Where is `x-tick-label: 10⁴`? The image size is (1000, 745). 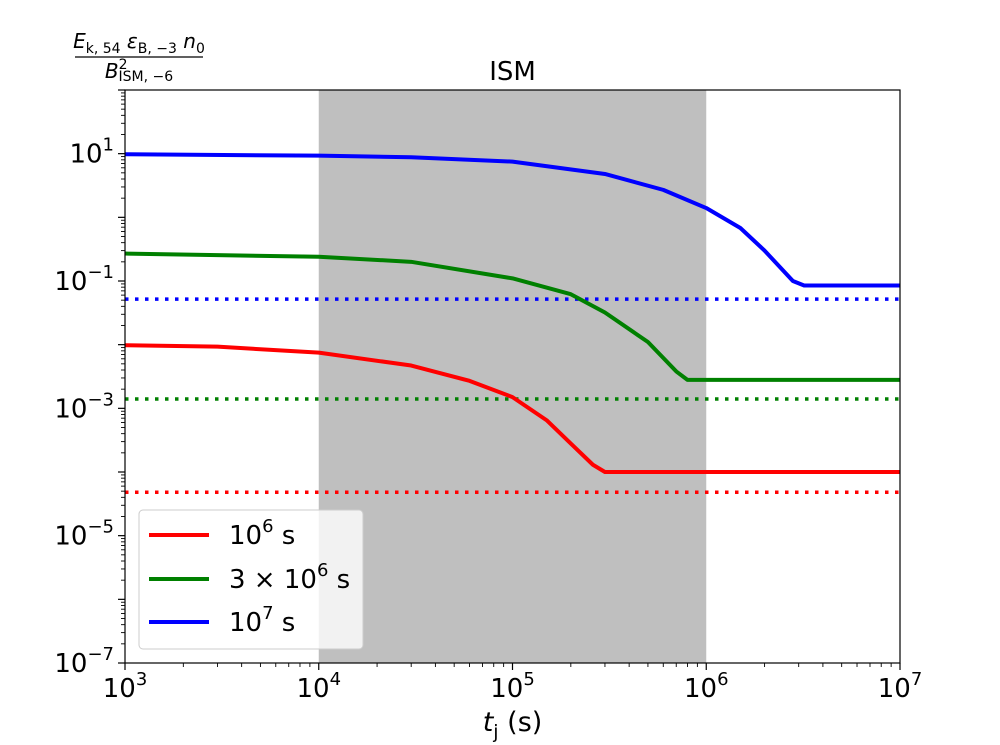
x-tick-label: 10⁴ is located at coordinates (318, 686).